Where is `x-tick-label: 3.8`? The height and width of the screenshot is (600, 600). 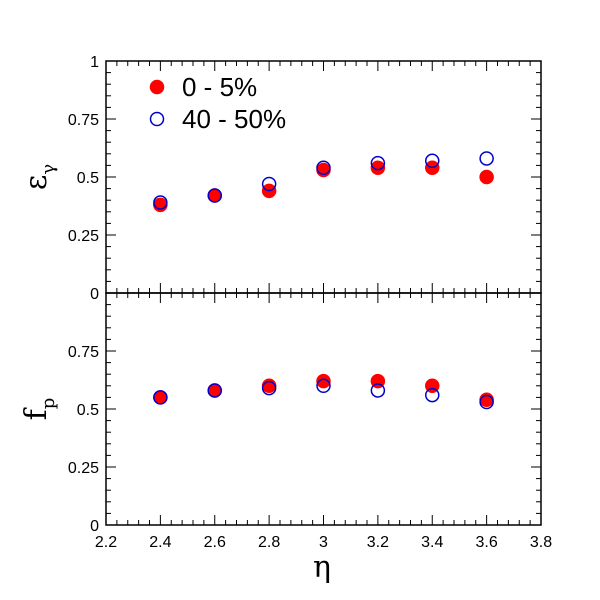 x-tick-label: 3.8 is located at coordinates (541, 542).